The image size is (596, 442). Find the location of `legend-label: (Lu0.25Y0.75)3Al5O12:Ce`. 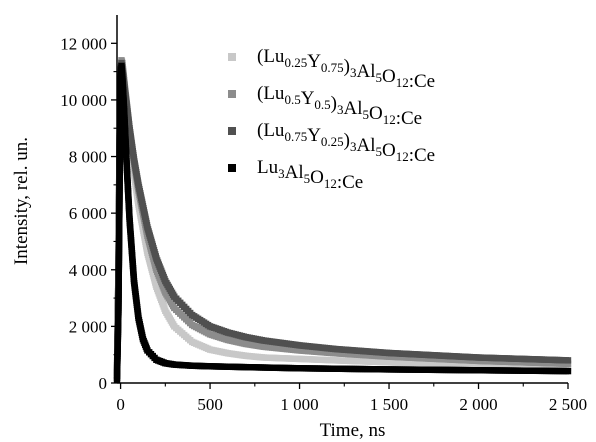

legend-label: (Lu0.25Y0.75)3Al5O12:Ce is located at coordinates (346, 69).